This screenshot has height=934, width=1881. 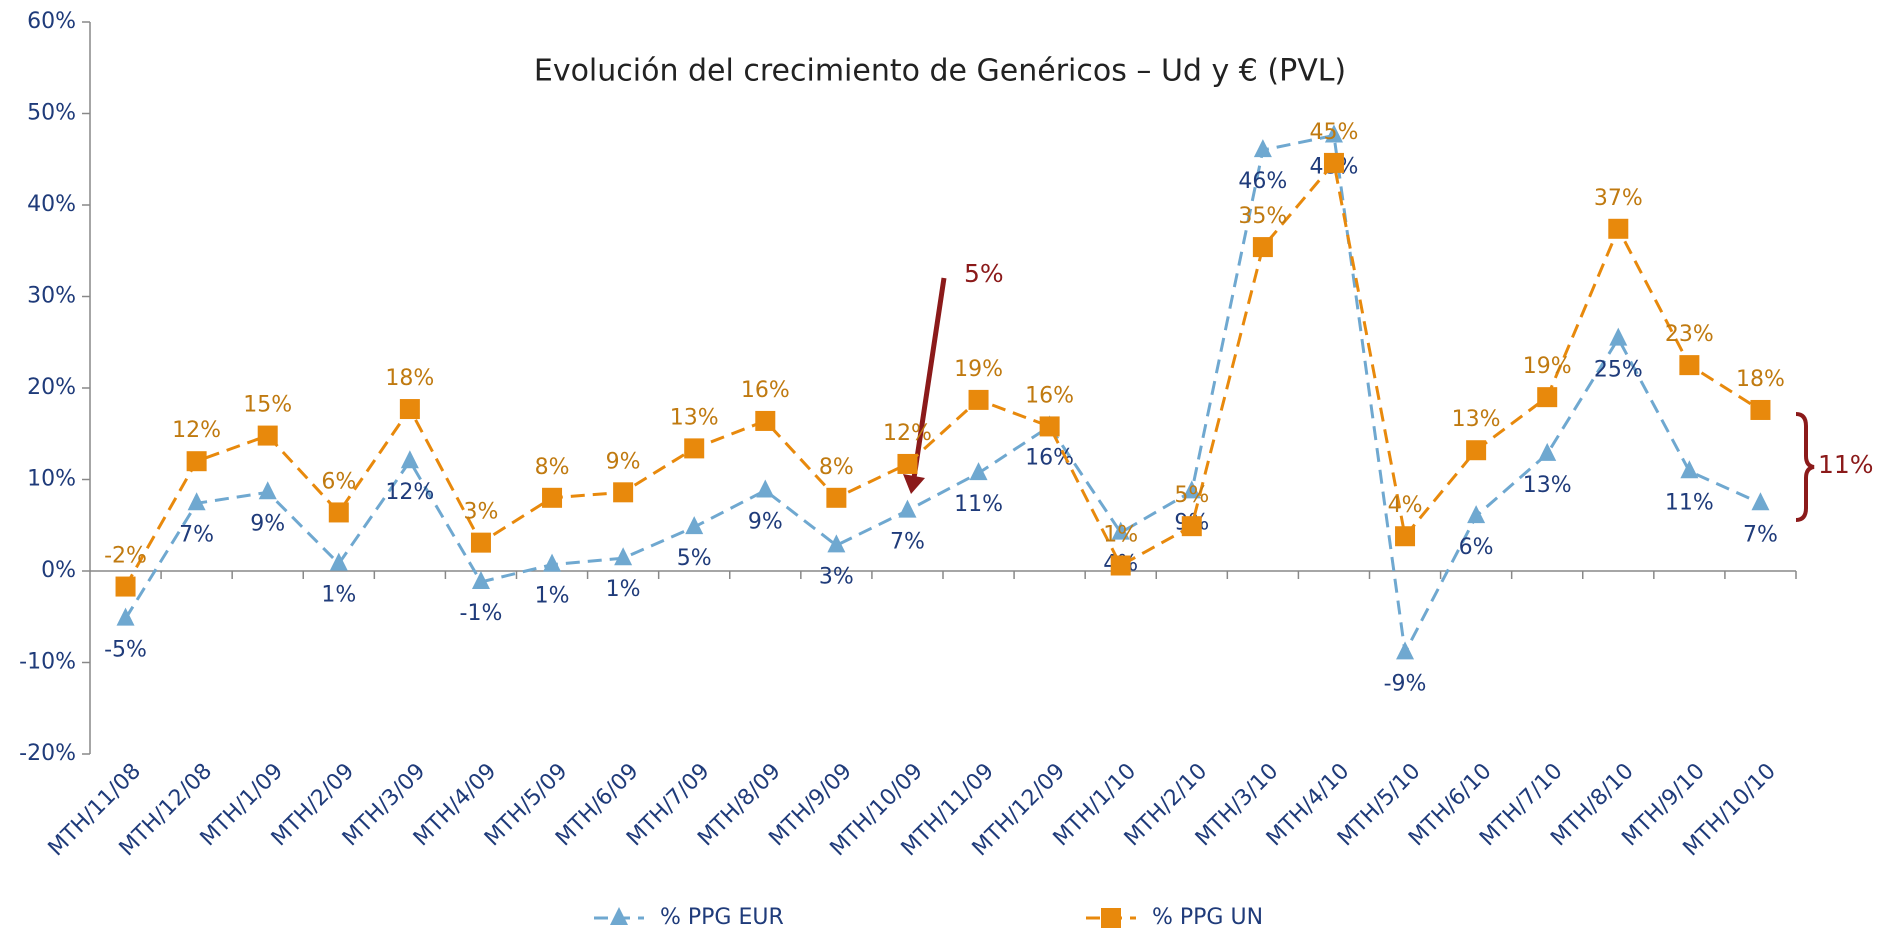 I want to click on y-tick-label: -10%, so click(x=47, y=662).